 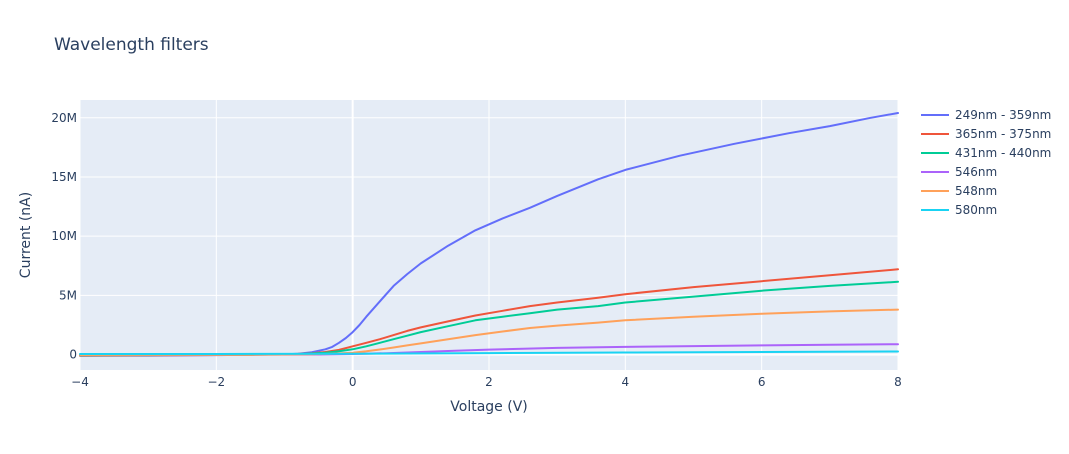 What do you see at coordinates (80, 382) in the screenshot?
I see `x-tick-label: −4` at bounding box center [80, 382].